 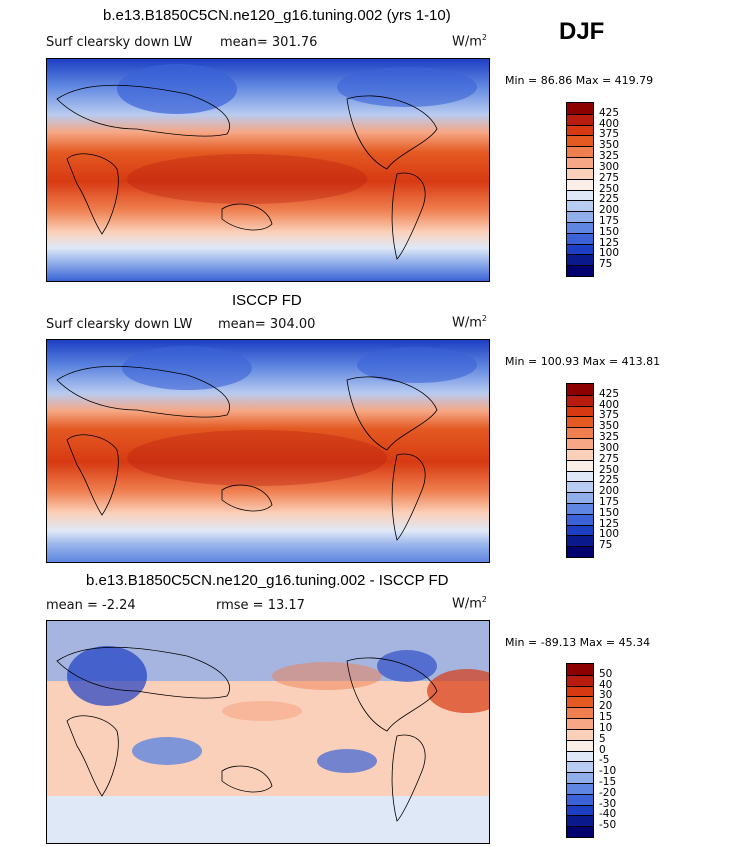 What do you see at coordinates (609, 415) in the screenshot?
I see `colorbar-tick-label: 375` at bounding box center [609, 415].